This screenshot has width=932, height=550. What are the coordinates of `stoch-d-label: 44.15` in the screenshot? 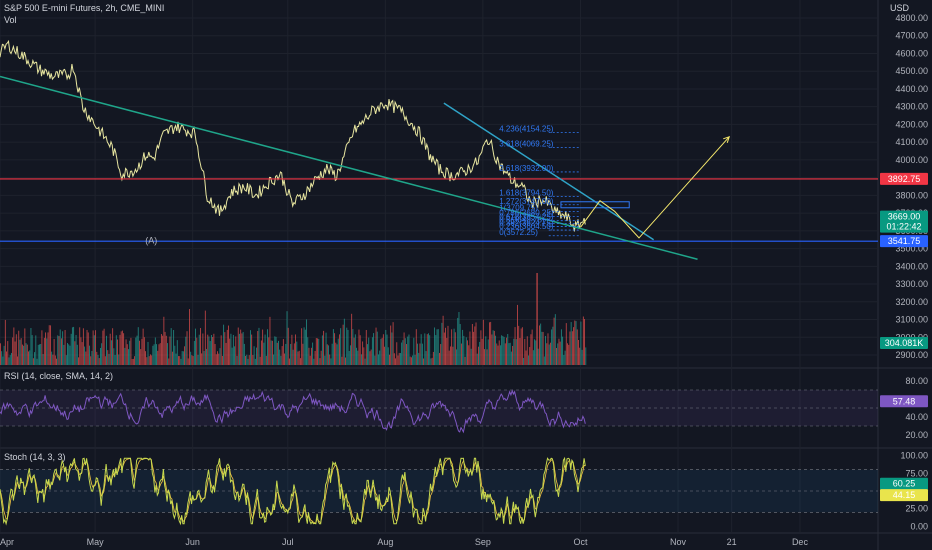 It's located at (904, 495).